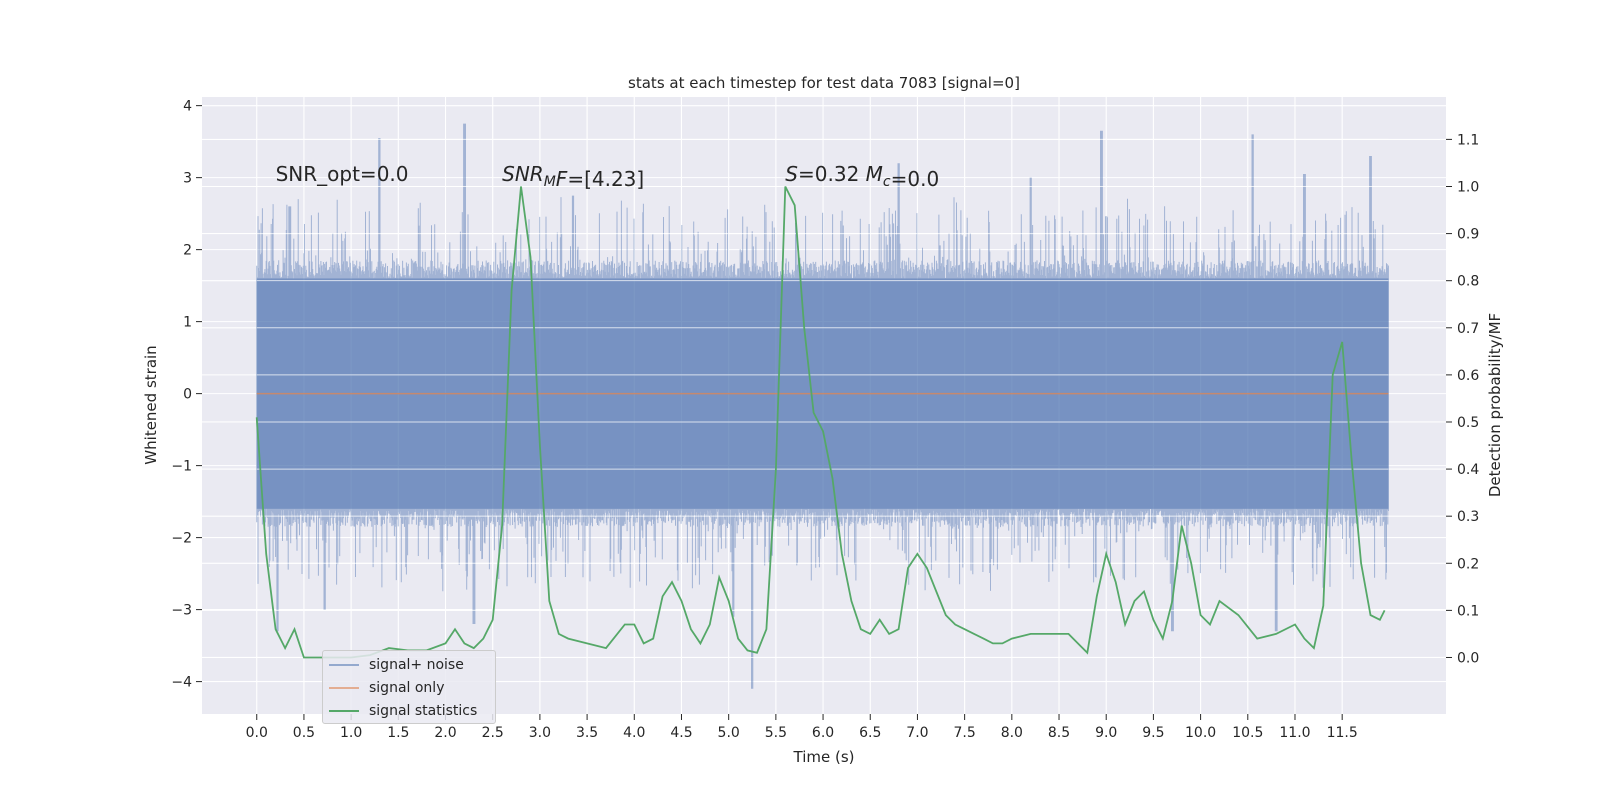  I want to click on y-right-tick-label: 0.8, so click(1468, 282).